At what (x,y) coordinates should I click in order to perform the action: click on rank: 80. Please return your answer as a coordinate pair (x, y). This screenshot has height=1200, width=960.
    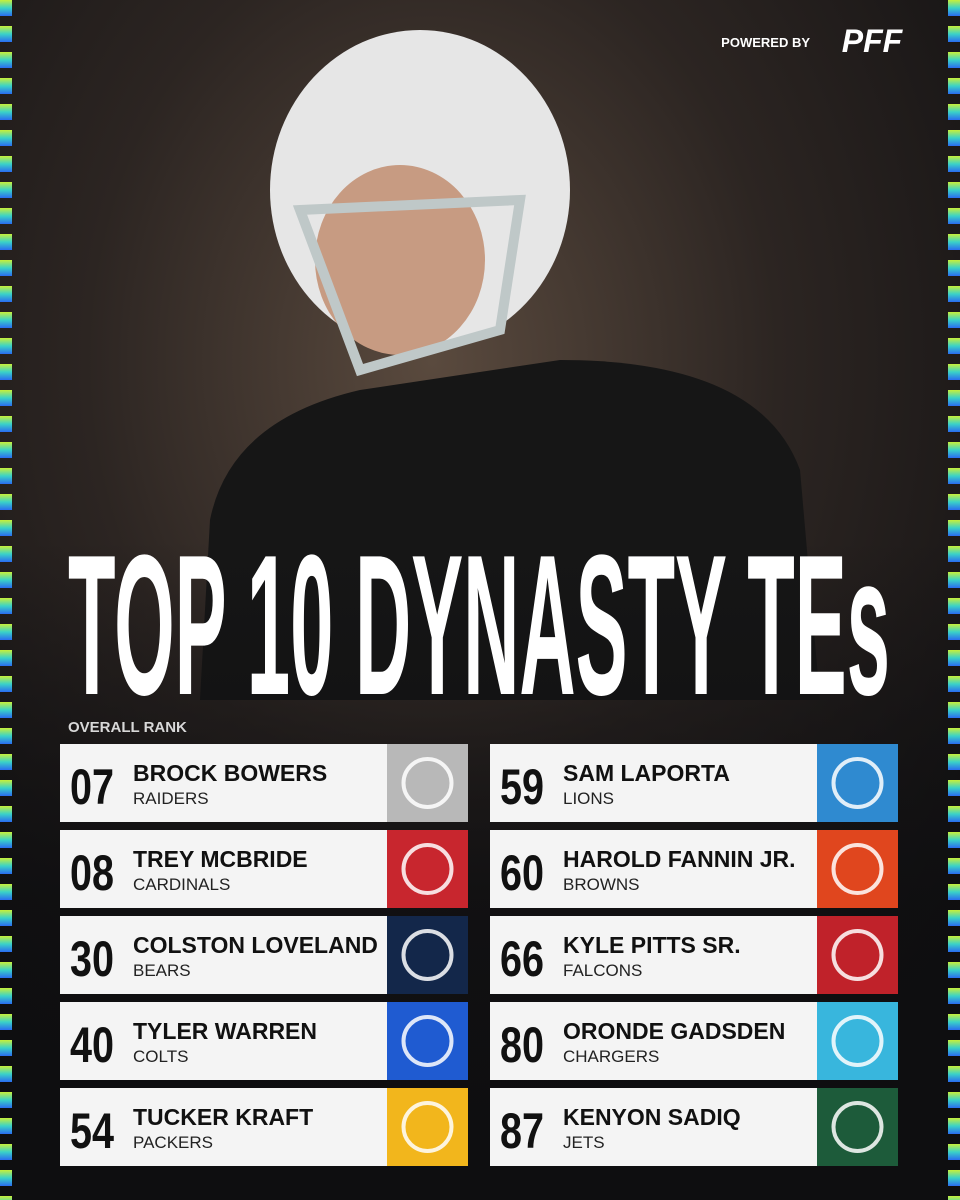
    Looking at the image, I should click on (522, 1045).